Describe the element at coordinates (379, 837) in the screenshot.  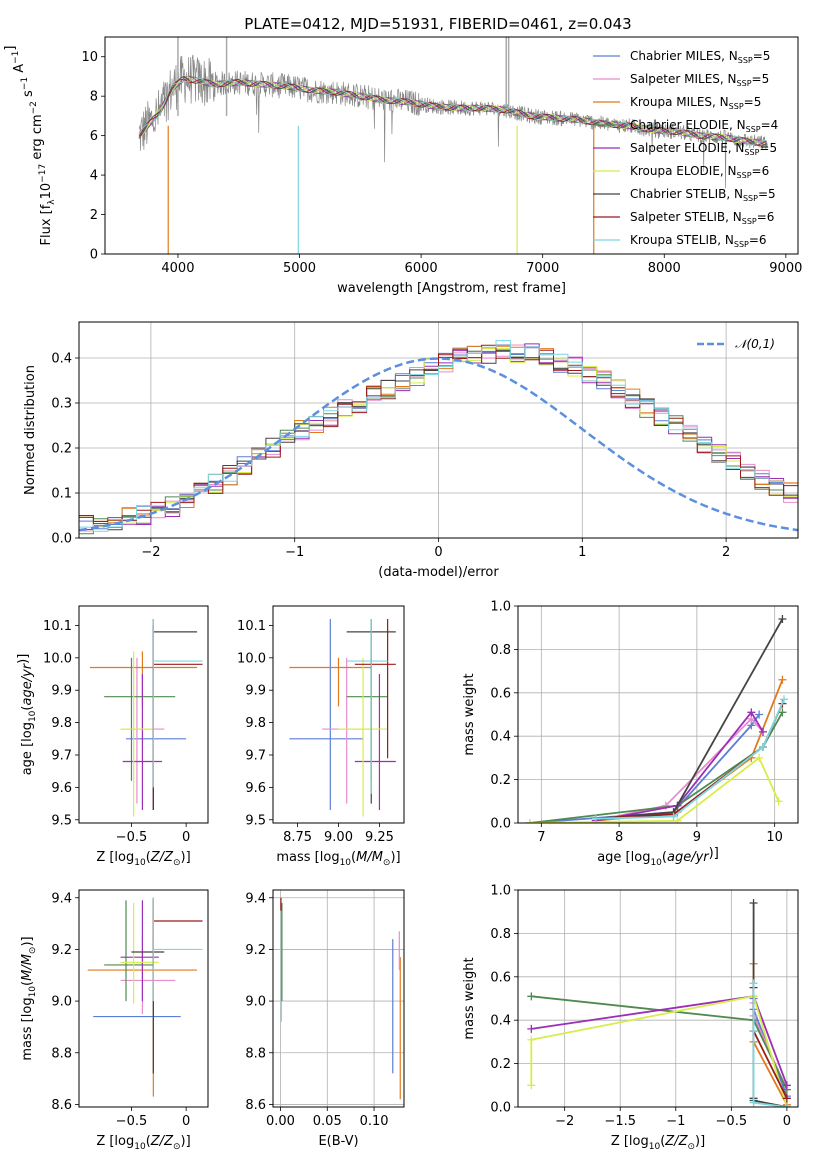
I see `x-tick-label: 9.25` at that location.